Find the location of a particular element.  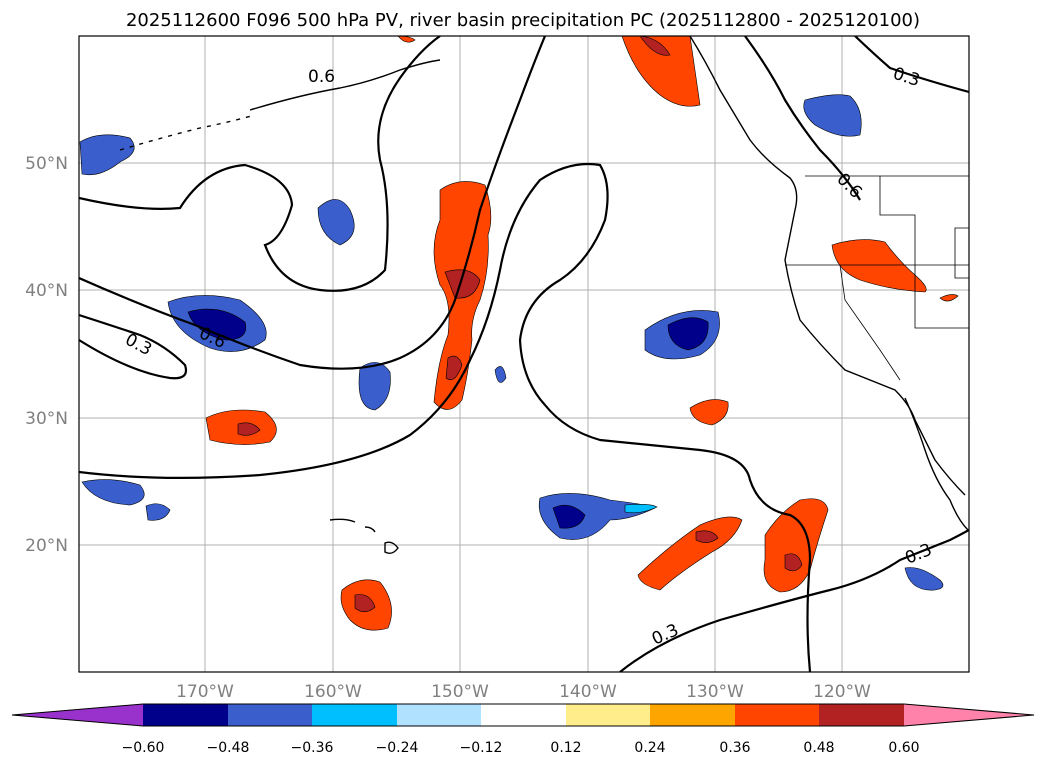

coast-alaska-peninsula is located at coordinates (345, 85).